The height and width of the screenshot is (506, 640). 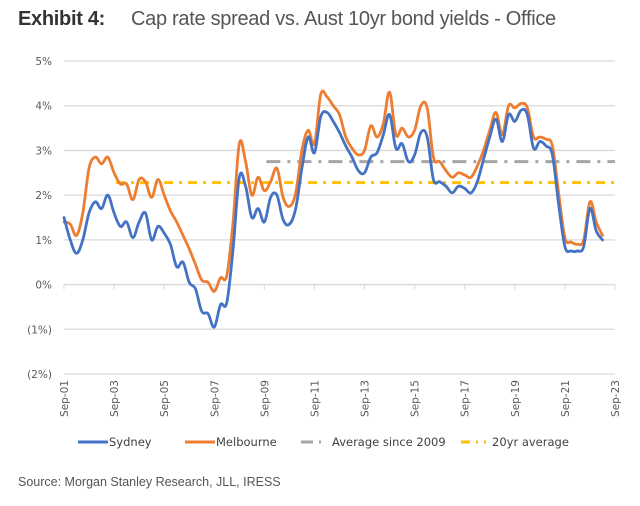 I want to click on x-tick-label: Sep-13, so click(x=366, y=398).